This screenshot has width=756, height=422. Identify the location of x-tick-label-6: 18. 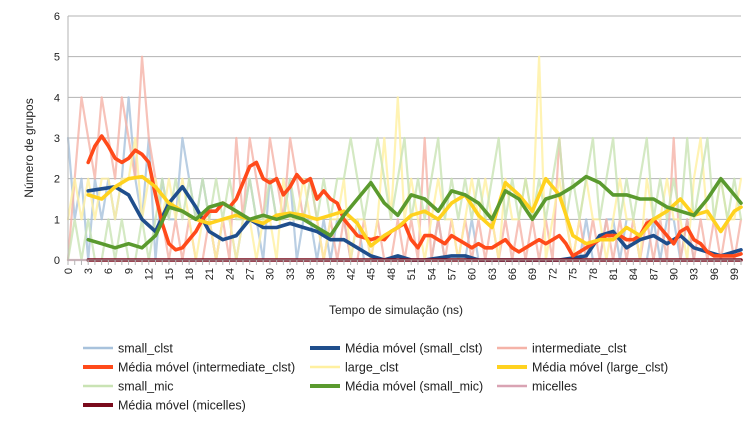
(190, 274).